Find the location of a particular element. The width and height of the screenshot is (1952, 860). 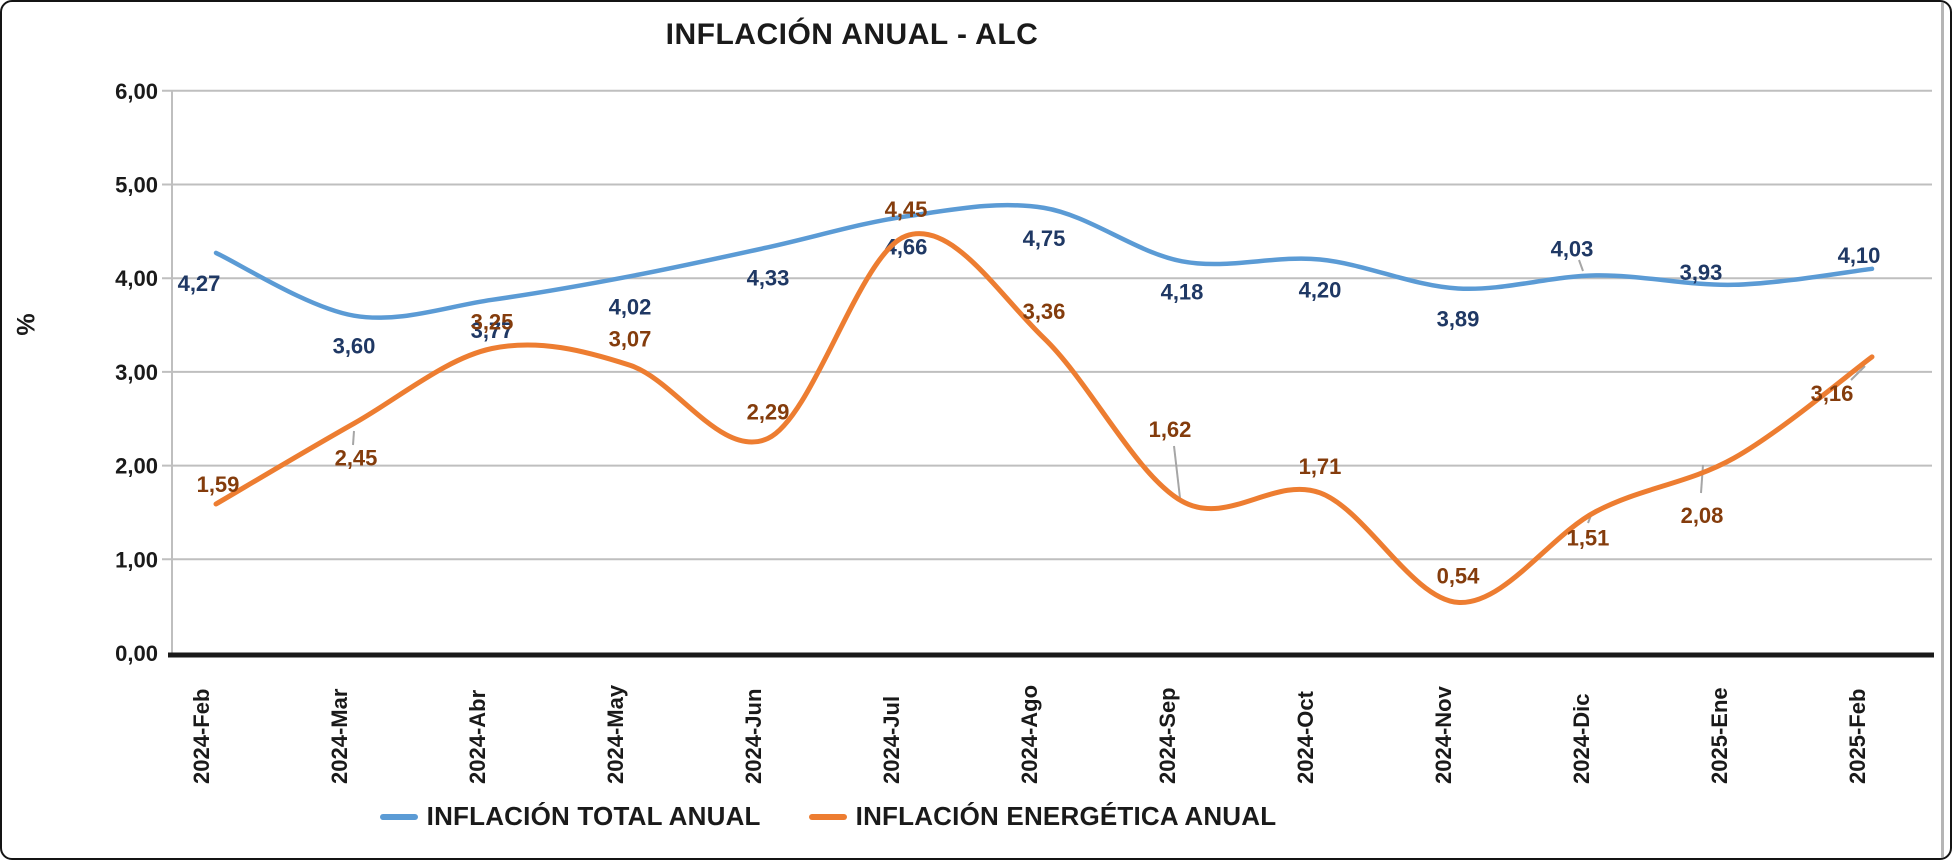

energy-series-swatch is located at coordinates (827, 816).